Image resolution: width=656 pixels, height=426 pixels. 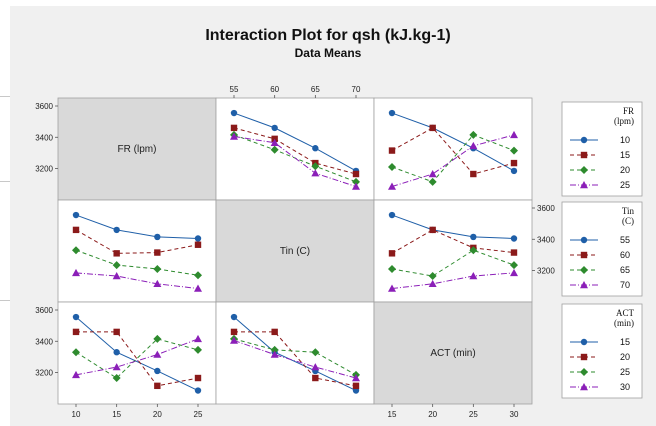 I want to click on legend-label: 15, so click(x=625, y=155).